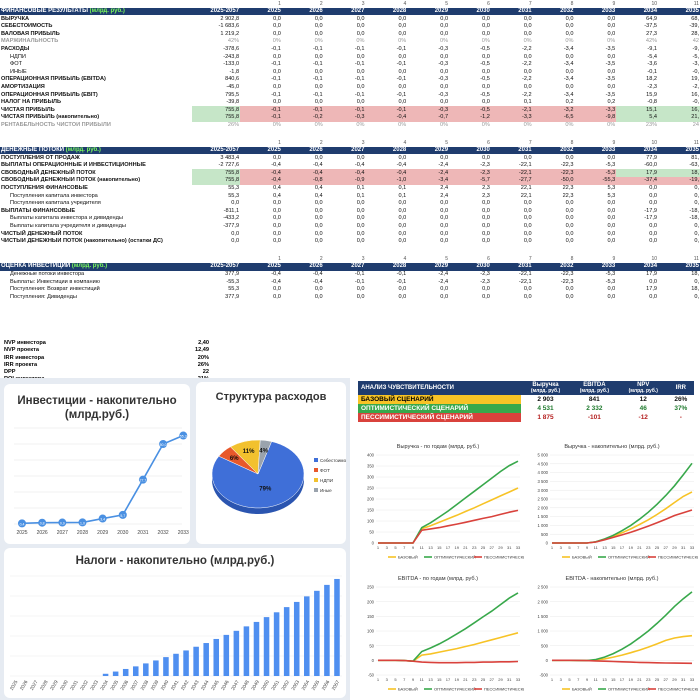  Describe the element at coordinates (261, 150) in the screenshot. I see `year-header: 2025` at that location.